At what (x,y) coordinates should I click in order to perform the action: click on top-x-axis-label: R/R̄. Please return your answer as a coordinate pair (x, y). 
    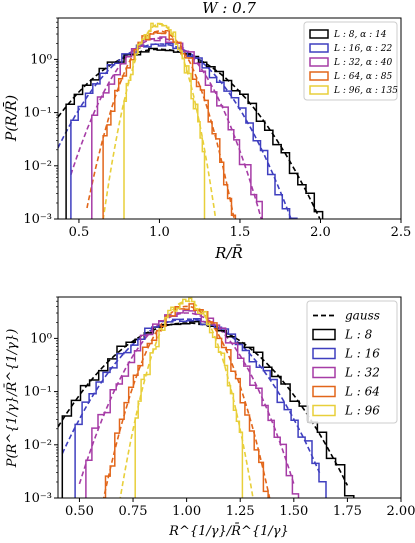
    Looking at the image, I should click on (228, 253).